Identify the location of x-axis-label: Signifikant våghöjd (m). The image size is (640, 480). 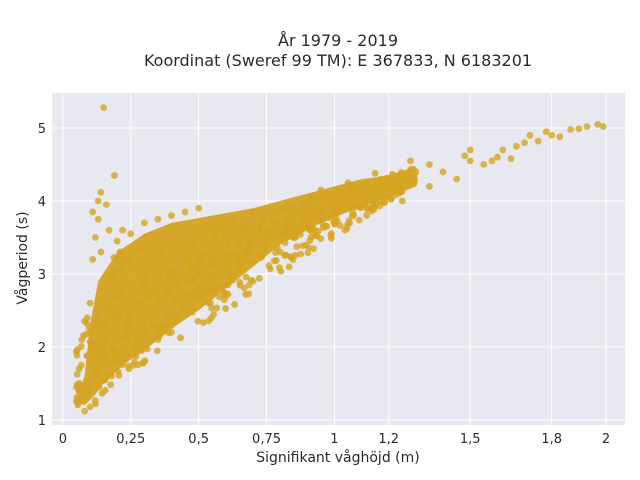
(337, 457).